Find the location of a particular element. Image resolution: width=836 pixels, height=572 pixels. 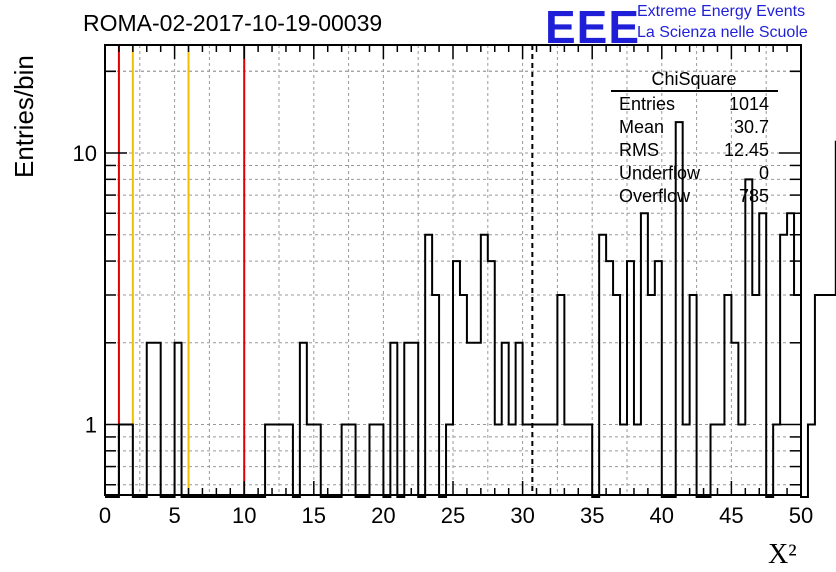

stats-row-label: Overflow is located at coordinates (655, 196).